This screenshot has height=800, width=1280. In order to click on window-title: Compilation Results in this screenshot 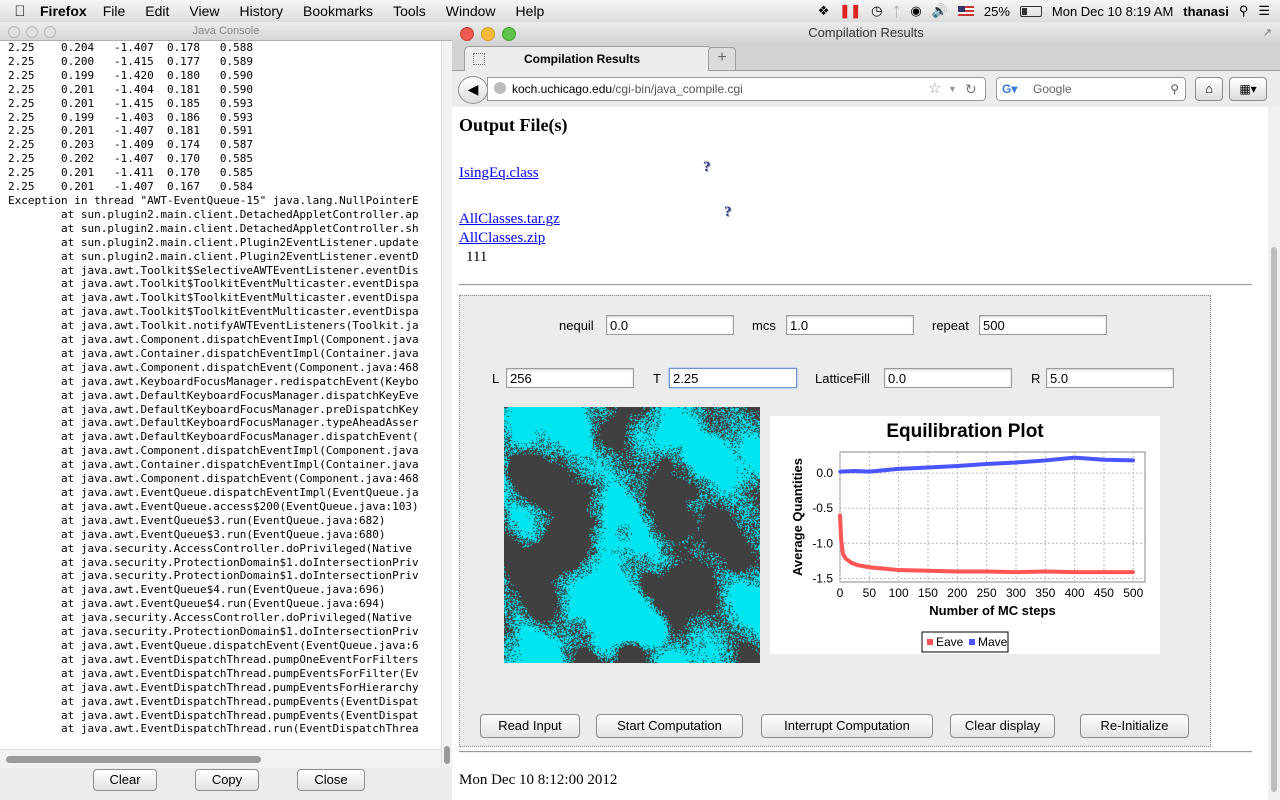, I will do `click(866, 32)`.